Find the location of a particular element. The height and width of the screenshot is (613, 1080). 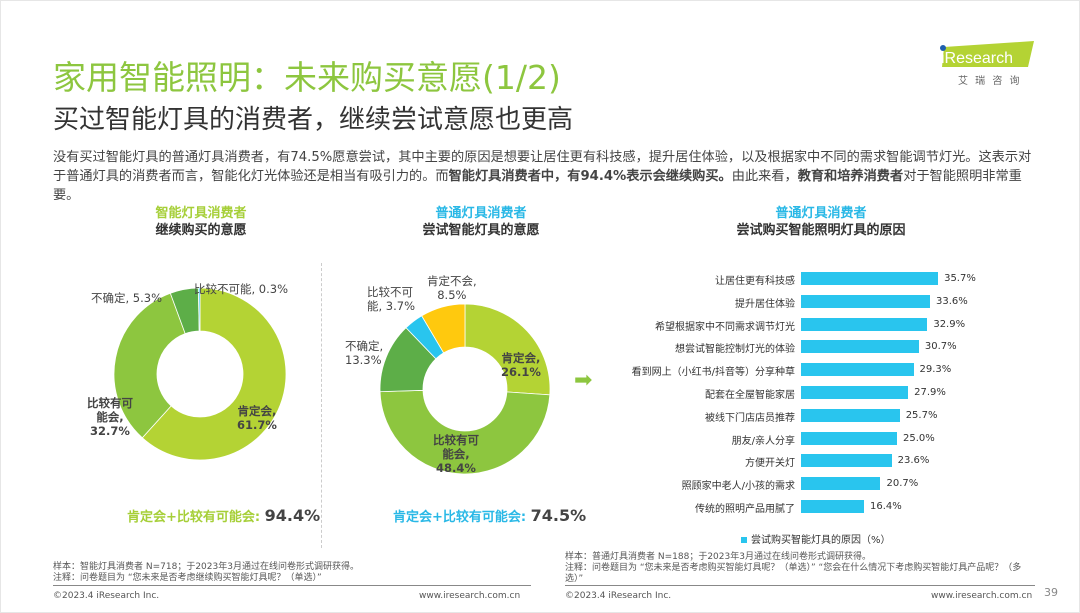

url-right: www.iresearch.com.cn is located at coordinates (982, 596).